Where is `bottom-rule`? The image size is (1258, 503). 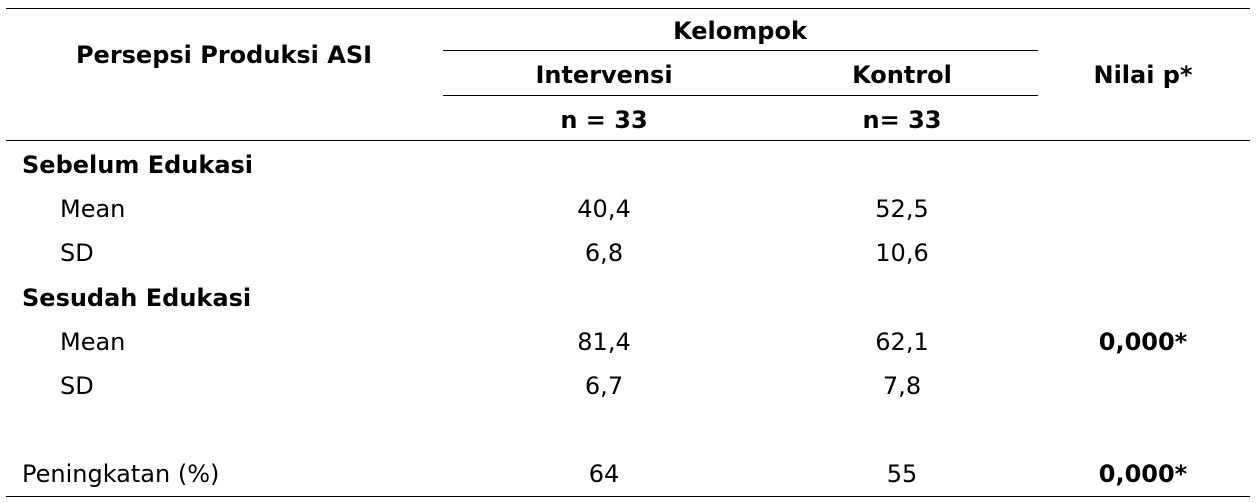
bottom-rule is located at coordinates (628, 496).